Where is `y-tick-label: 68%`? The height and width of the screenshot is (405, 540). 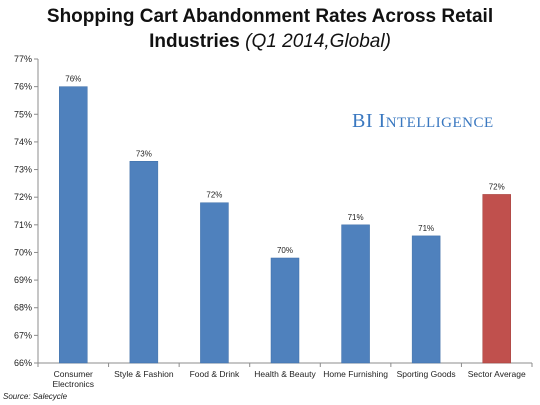
y-tick-label: 68% is located at coordinates (23, 308).